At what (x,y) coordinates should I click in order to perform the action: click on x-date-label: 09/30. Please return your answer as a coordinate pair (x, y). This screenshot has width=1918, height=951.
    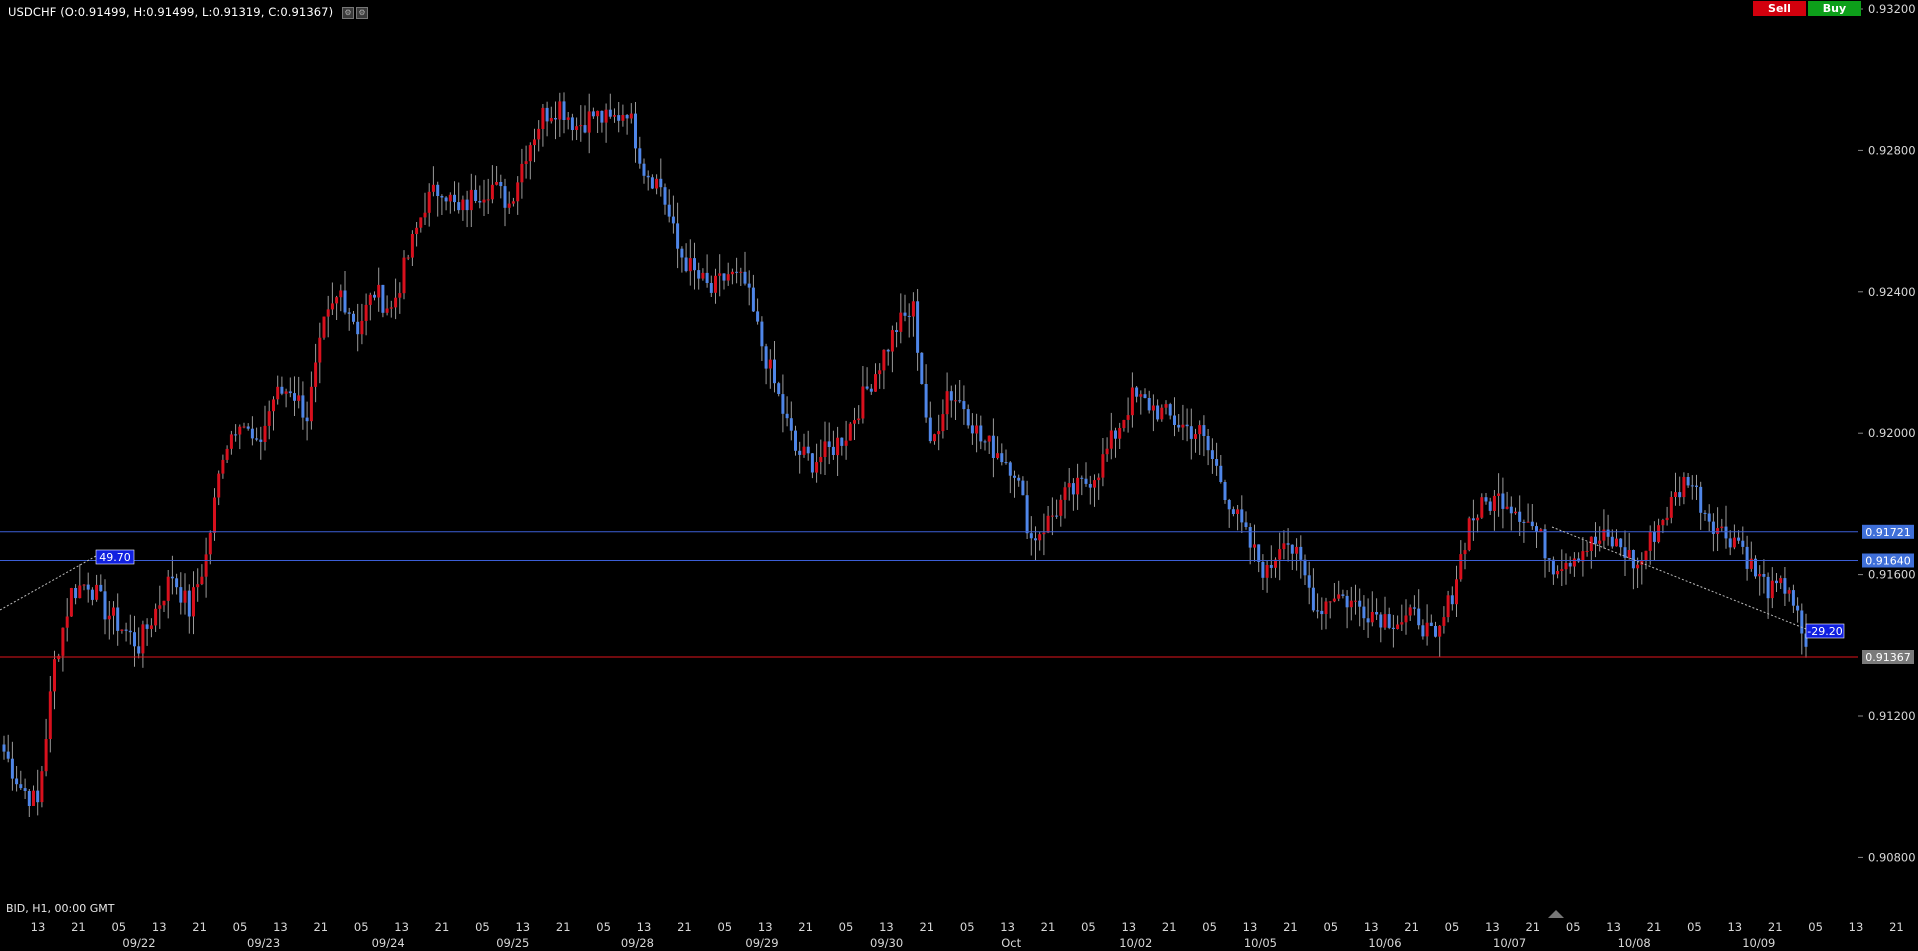
    Looking at the image, I should click on (886, 943).